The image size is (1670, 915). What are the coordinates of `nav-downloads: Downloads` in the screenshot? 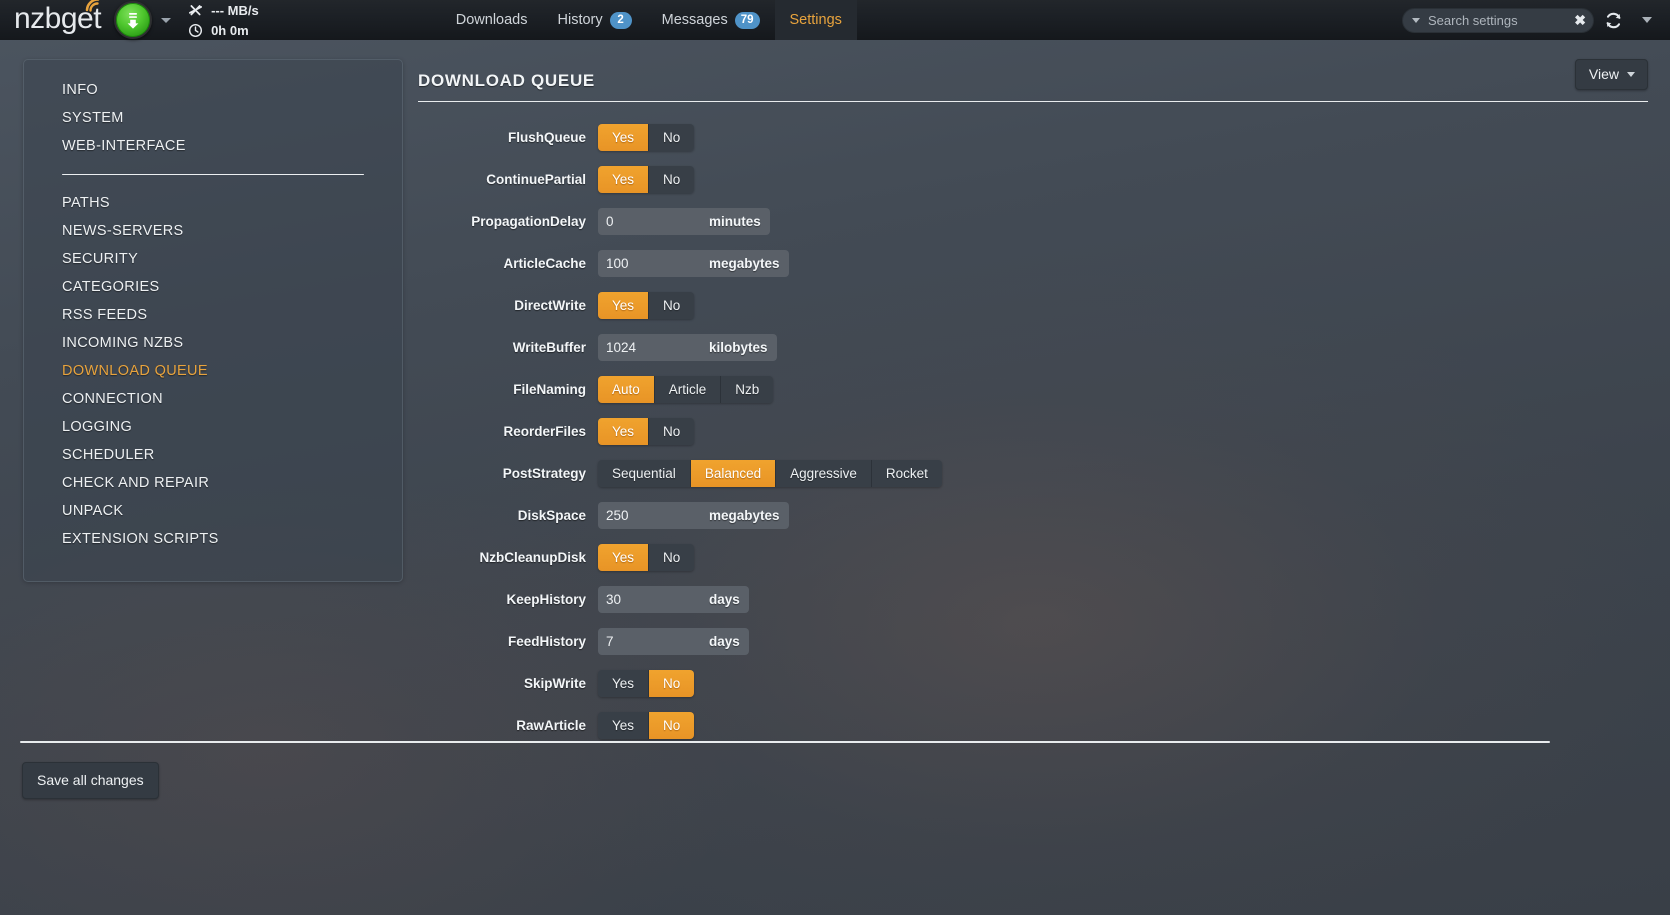 It's located at (492, 20).